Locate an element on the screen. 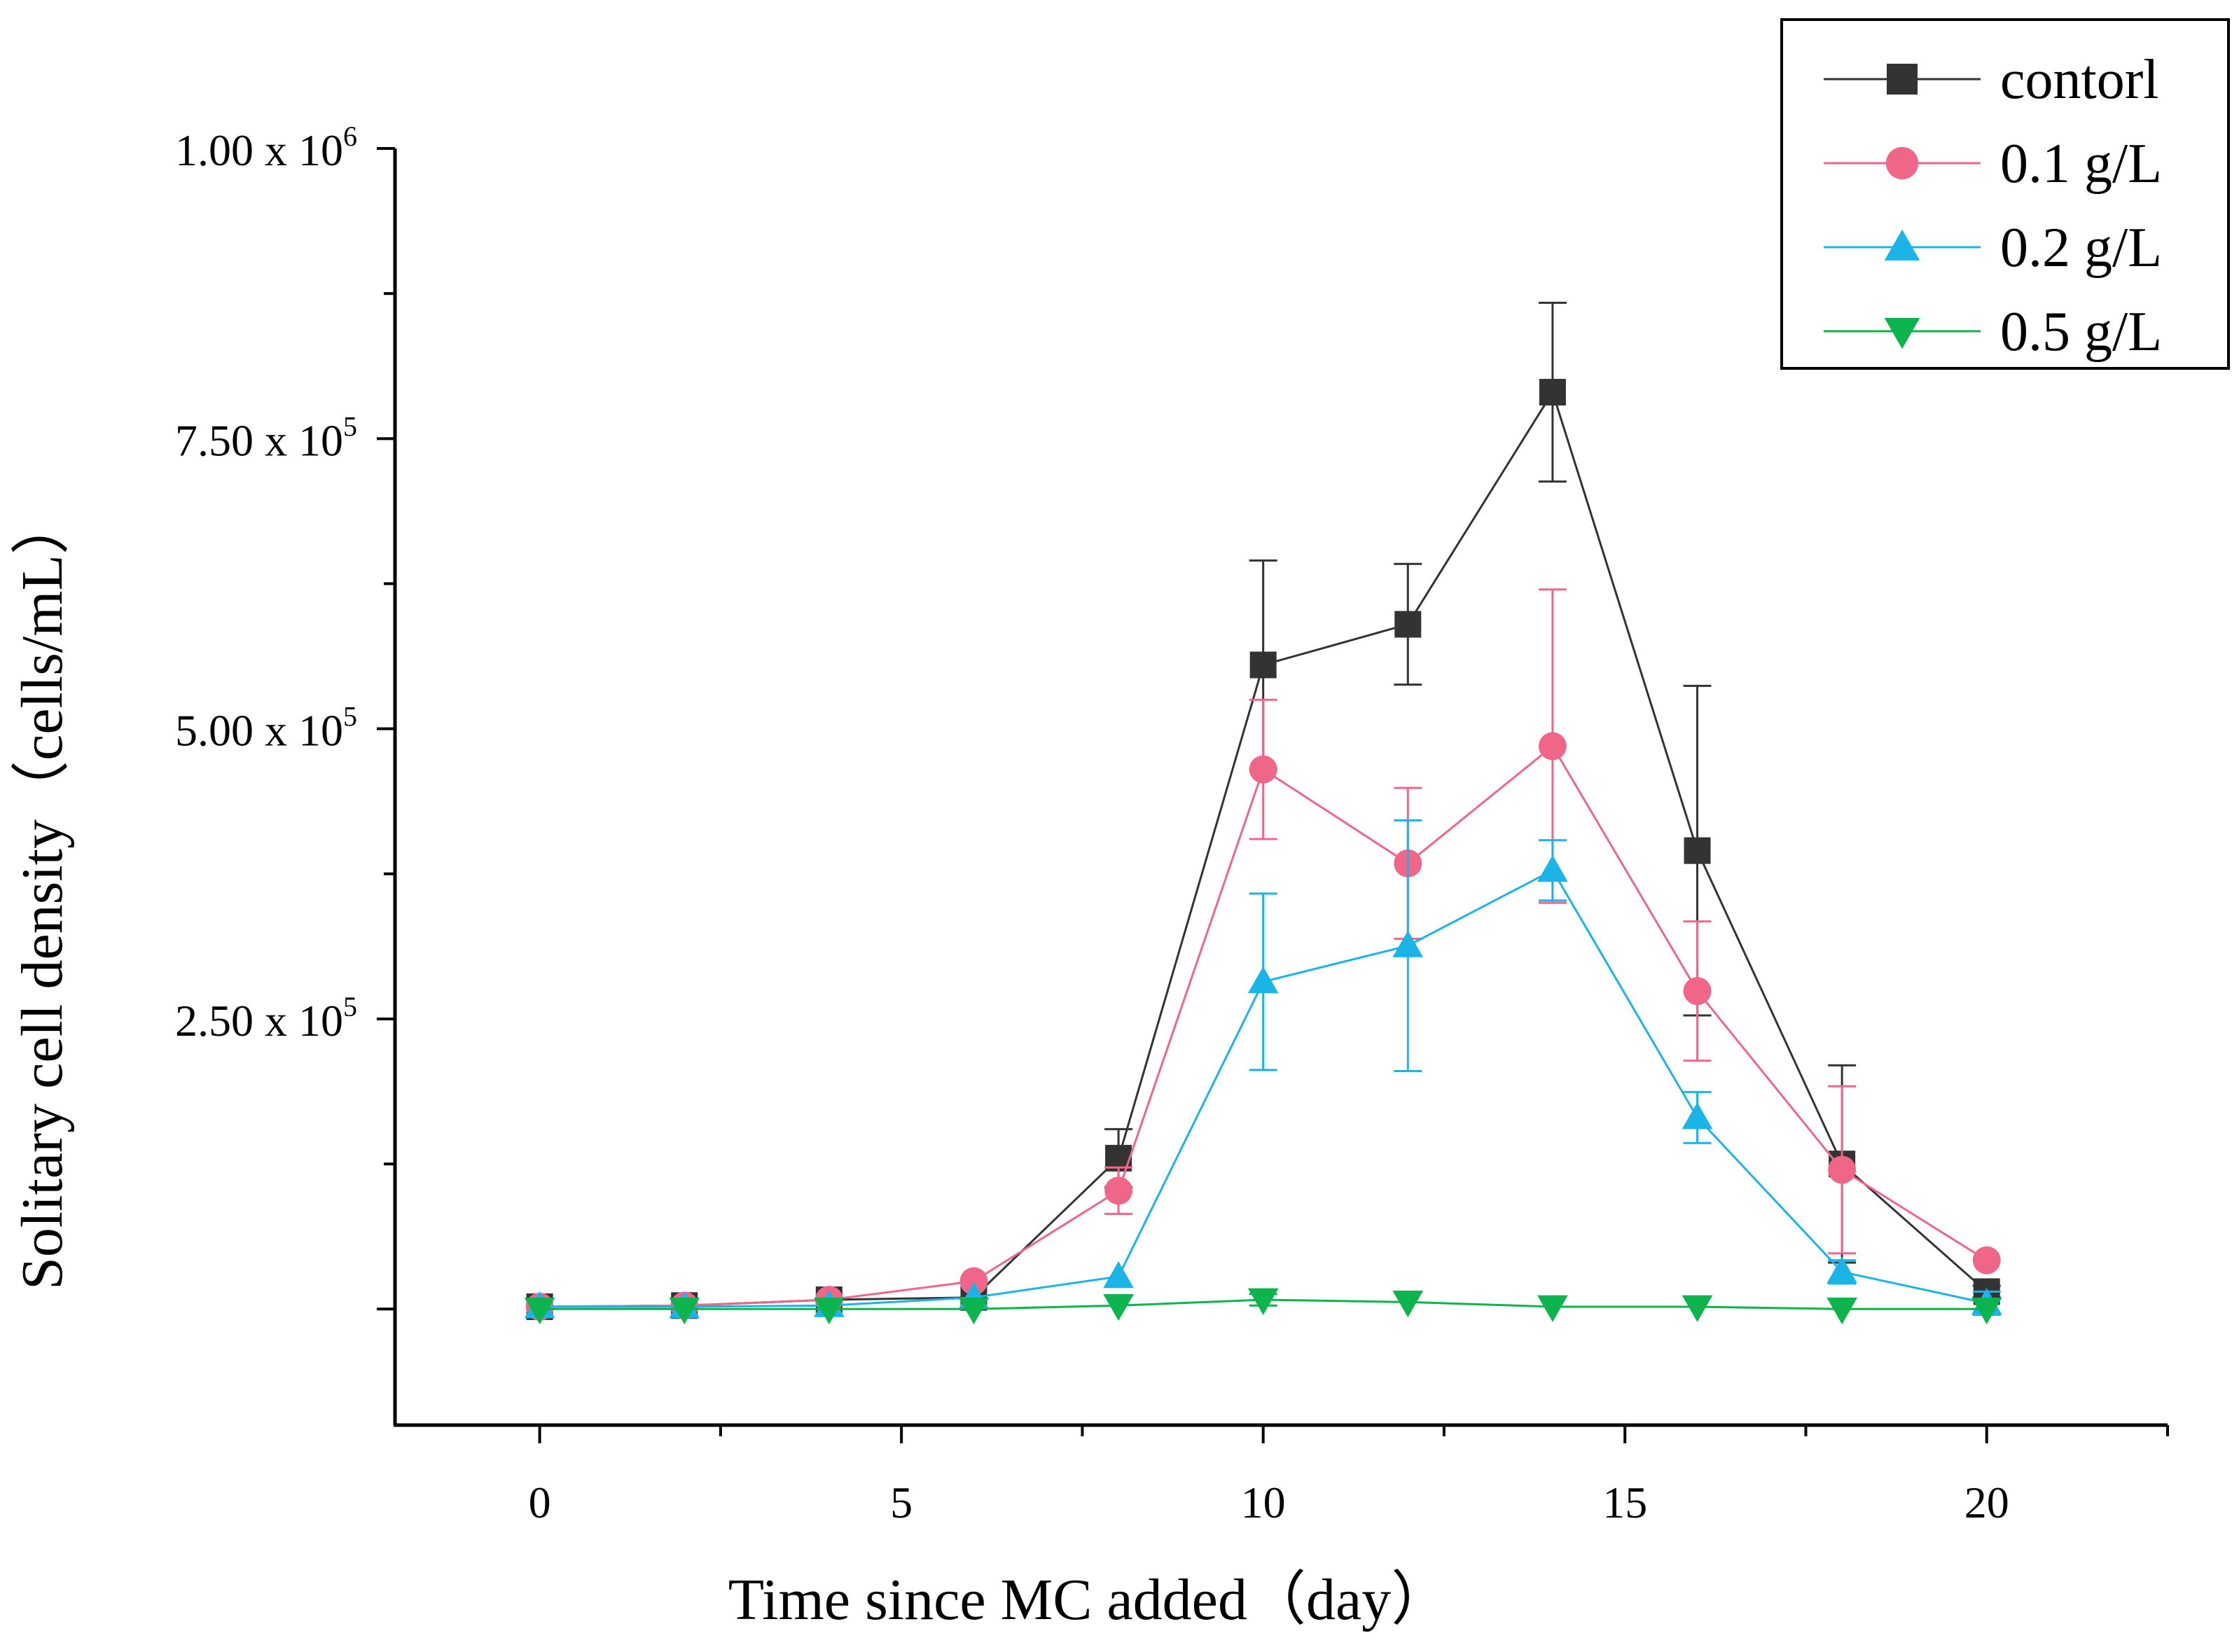 The height and width of the screenshot is (1652, 2239). y-axis-title: Solitary cell density（cells/mL） is located at coordinates (42, 893).